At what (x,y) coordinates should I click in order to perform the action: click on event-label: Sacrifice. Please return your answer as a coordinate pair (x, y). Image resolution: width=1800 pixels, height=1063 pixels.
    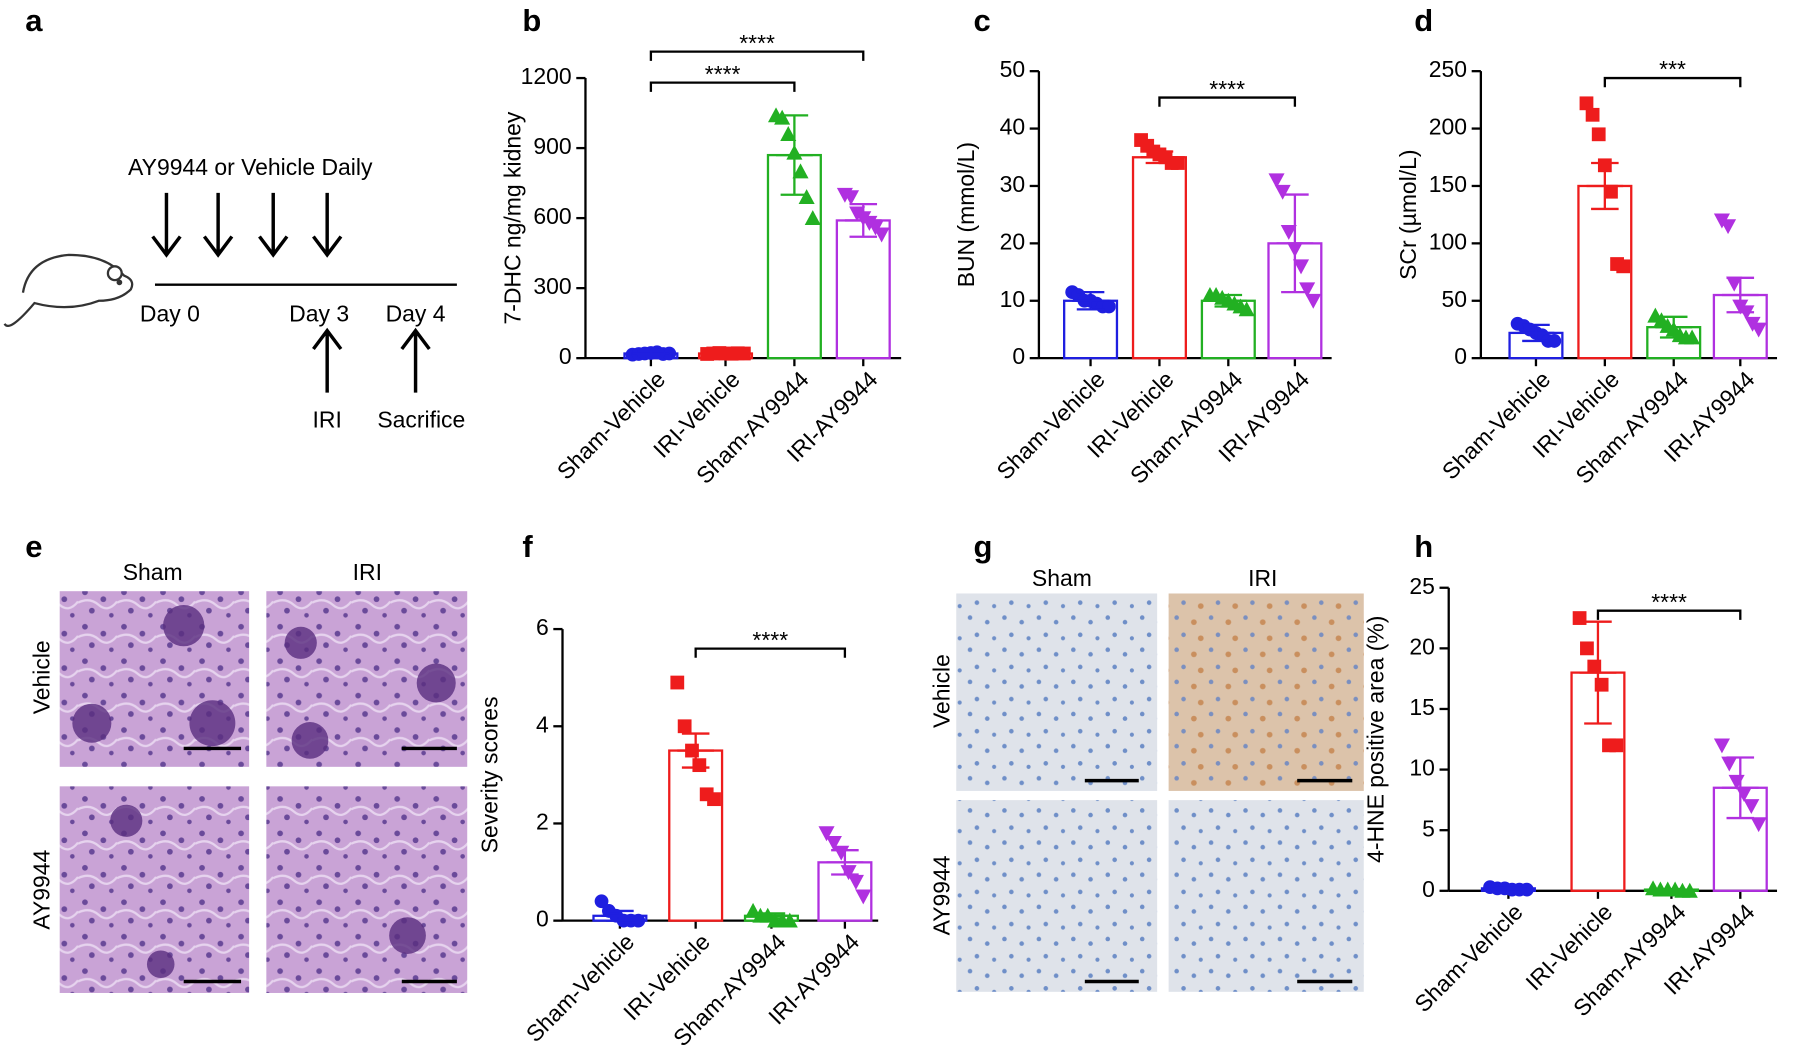
    Looking at the image, I should click on (421, 419).